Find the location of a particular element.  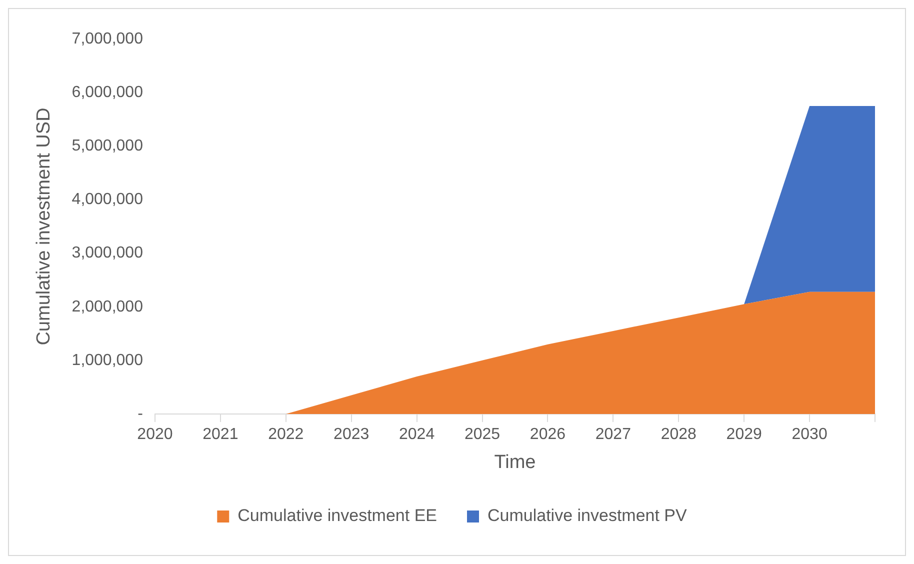

x-tick-label: 2030 is located at coordinates (810, 435).